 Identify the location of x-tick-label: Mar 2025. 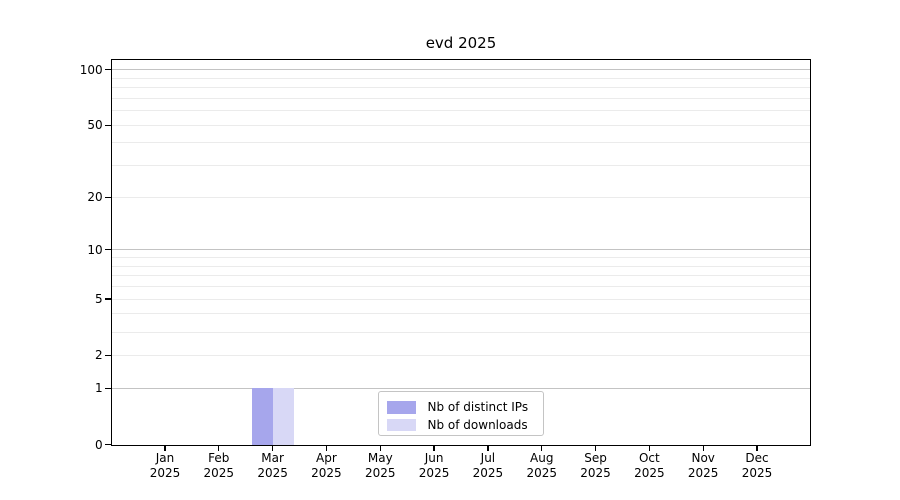
(273, 466).